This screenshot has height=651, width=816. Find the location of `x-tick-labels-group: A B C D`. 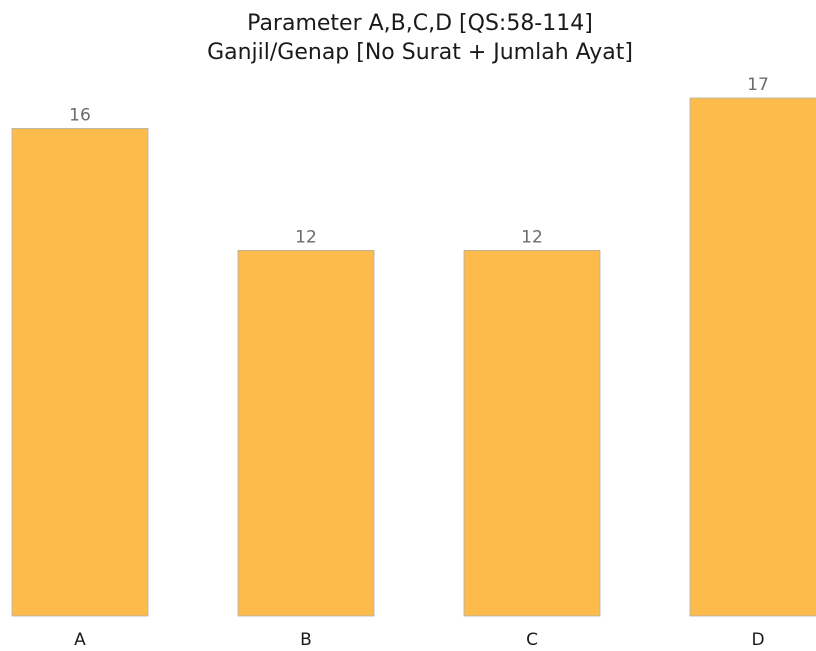

x-tick-labels-group: A B C D is located at coordinates (419, 640).